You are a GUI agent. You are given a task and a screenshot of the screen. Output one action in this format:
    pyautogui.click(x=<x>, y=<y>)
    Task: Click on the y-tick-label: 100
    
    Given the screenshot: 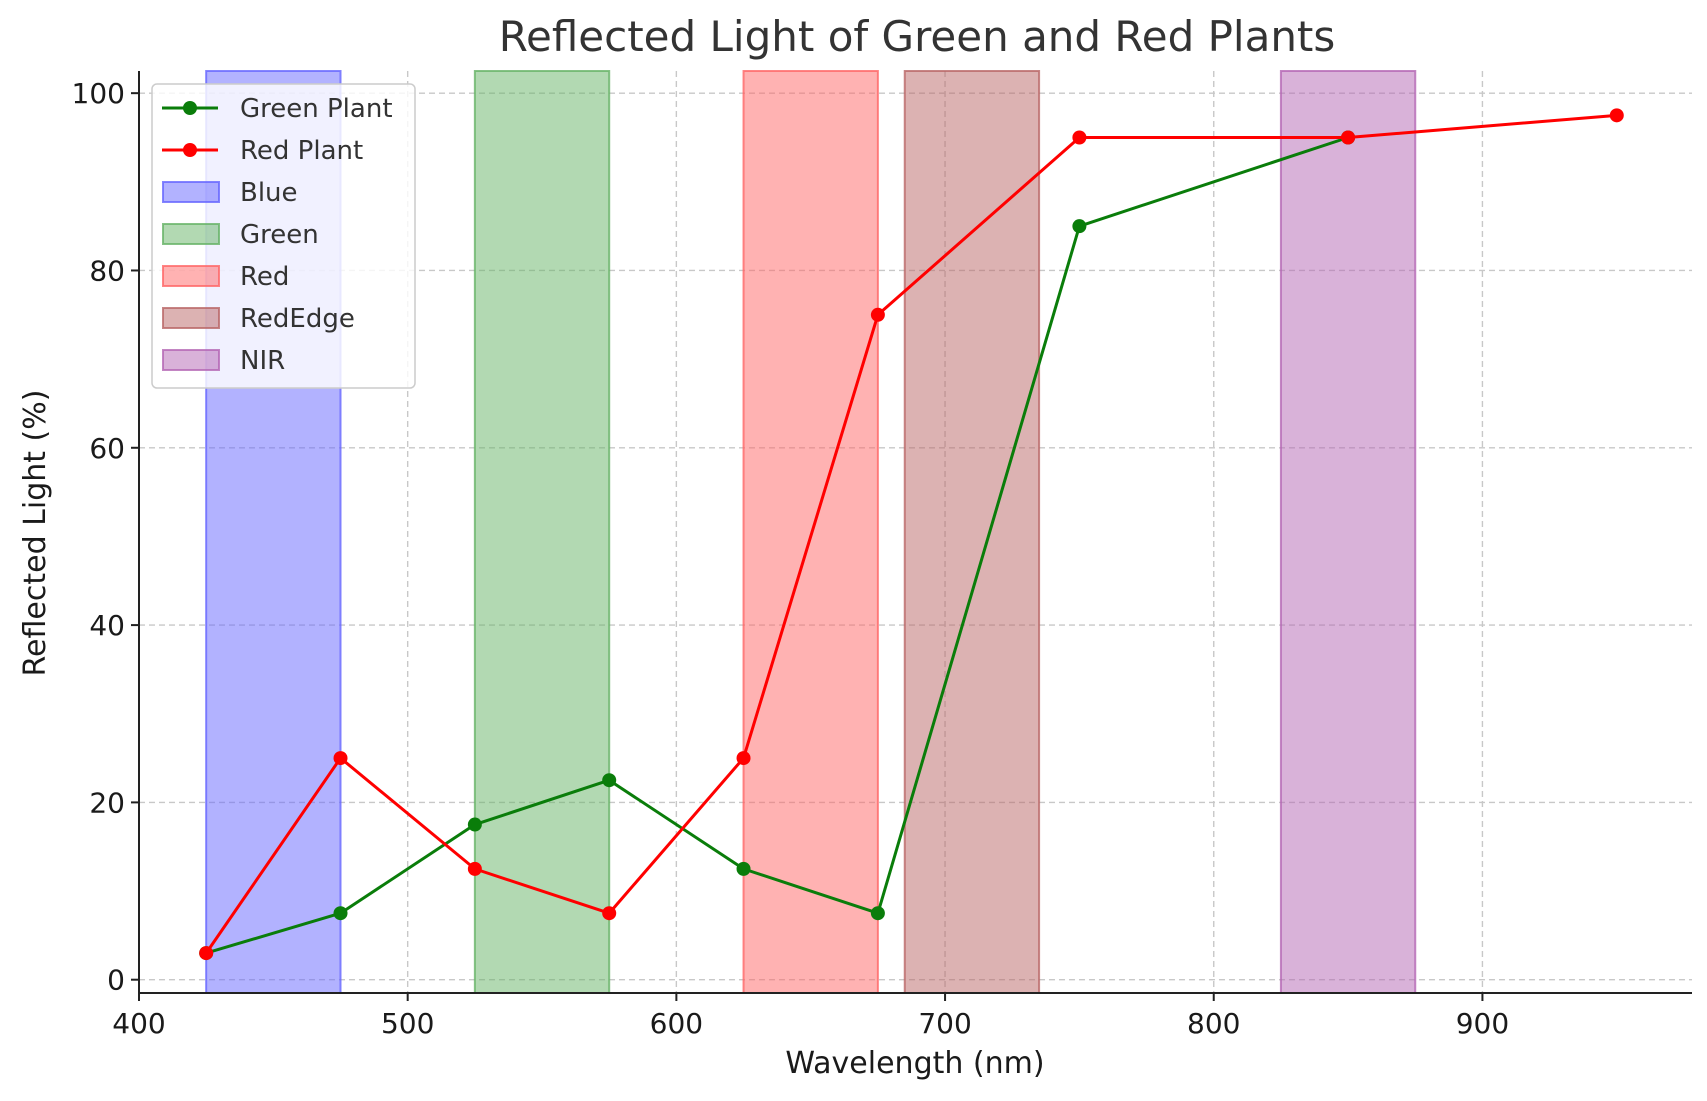 What is the action you would take?
    pyautogui.click(x=98, y=93)
    